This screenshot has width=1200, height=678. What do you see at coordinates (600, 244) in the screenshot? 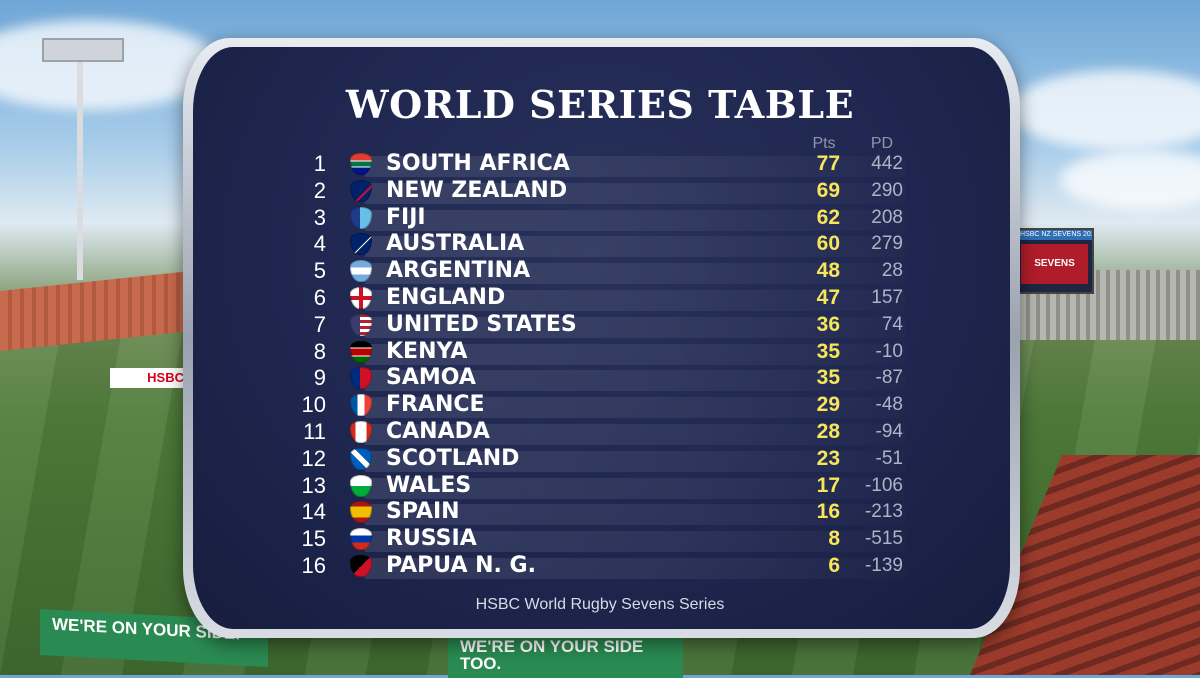
I see `table-row: 4 AUSTRALIA 60 279` at bounding box center [600, 244].